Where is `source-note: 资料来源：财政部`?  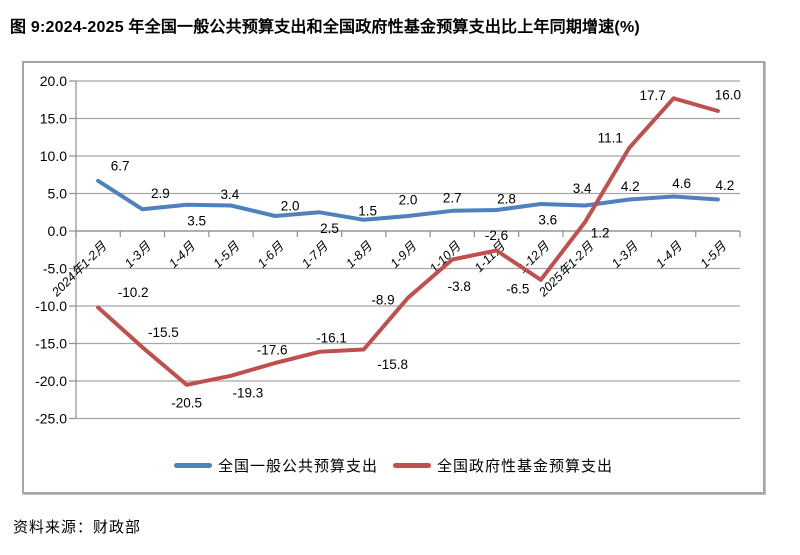
source-note: 资料来源：财政部 is located at coordinates (77, 527).